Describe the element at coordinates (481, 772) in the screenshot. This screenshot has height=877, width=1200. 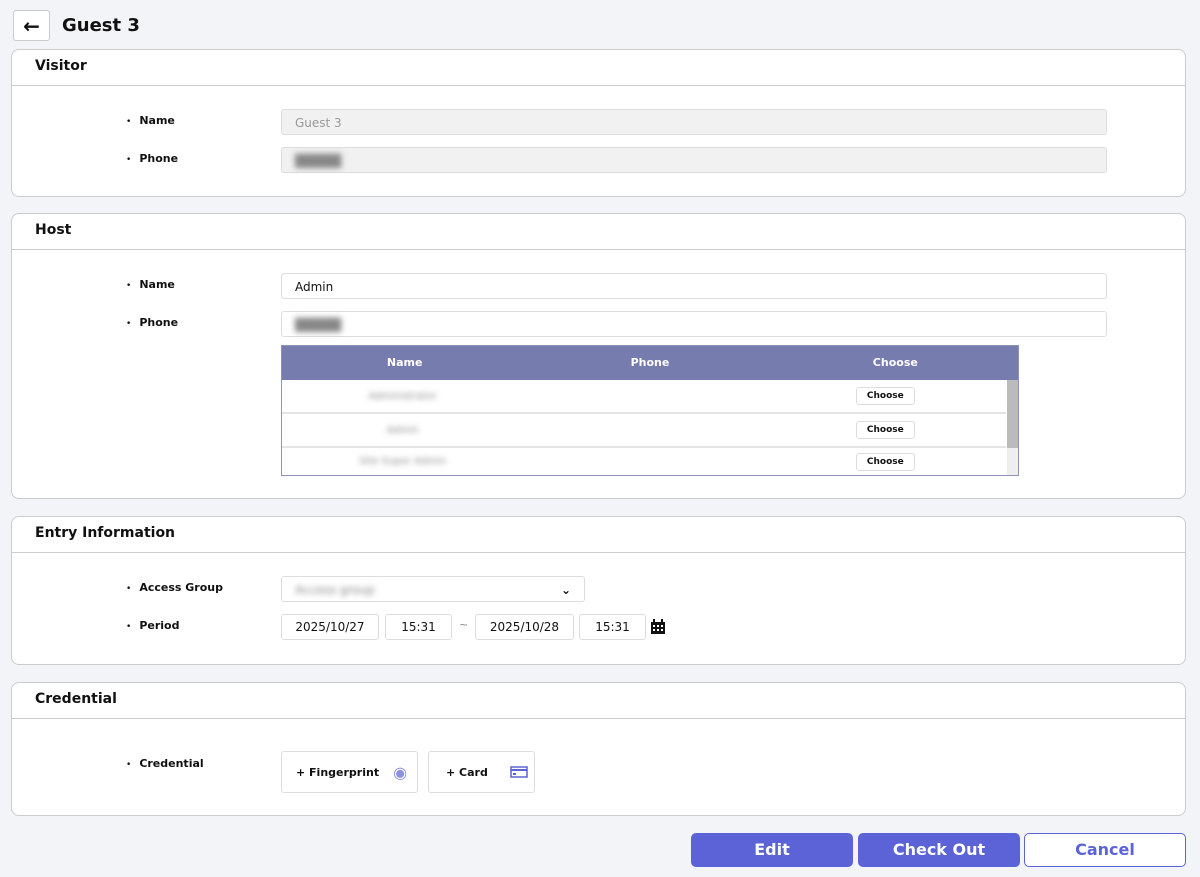
I see `add-card-button: + Card` at that location.